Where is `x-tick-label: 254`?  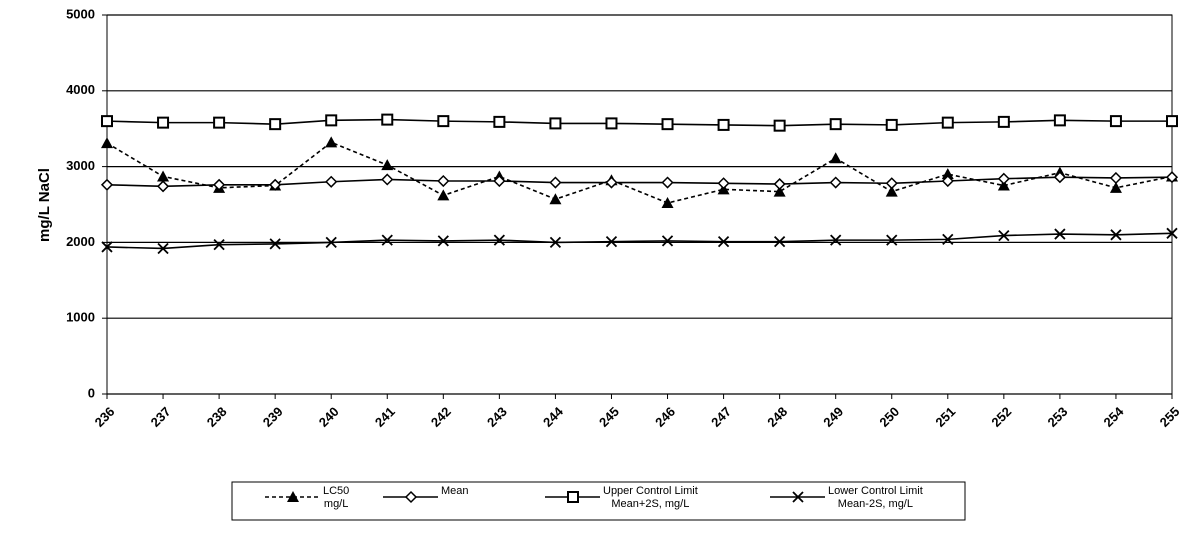
x-tick-label: 254 is located at coordinates (1114, 416).